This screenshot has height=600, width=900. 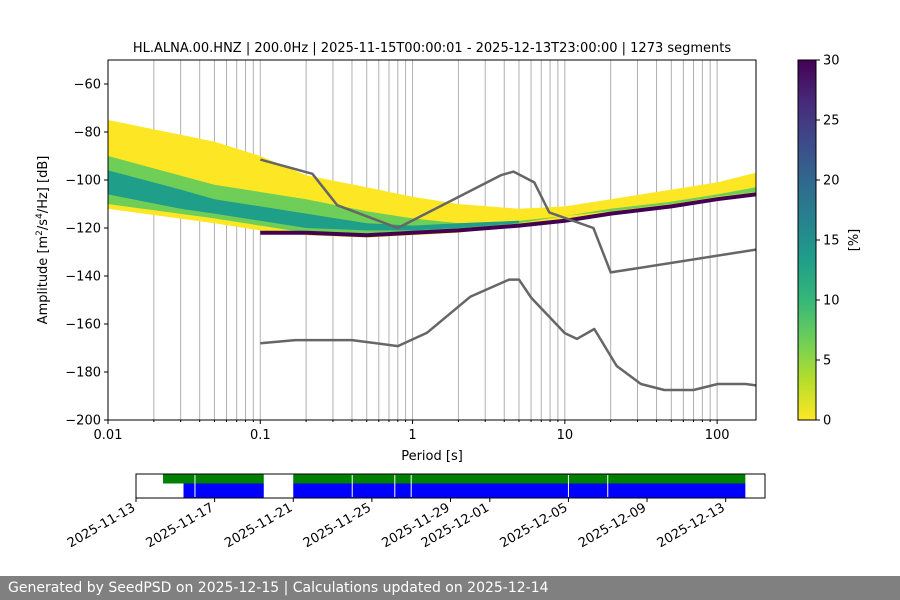 I want to click on x-axis-ticks: 0.01 0.1 1 10 100, so click(x=412, y=431).